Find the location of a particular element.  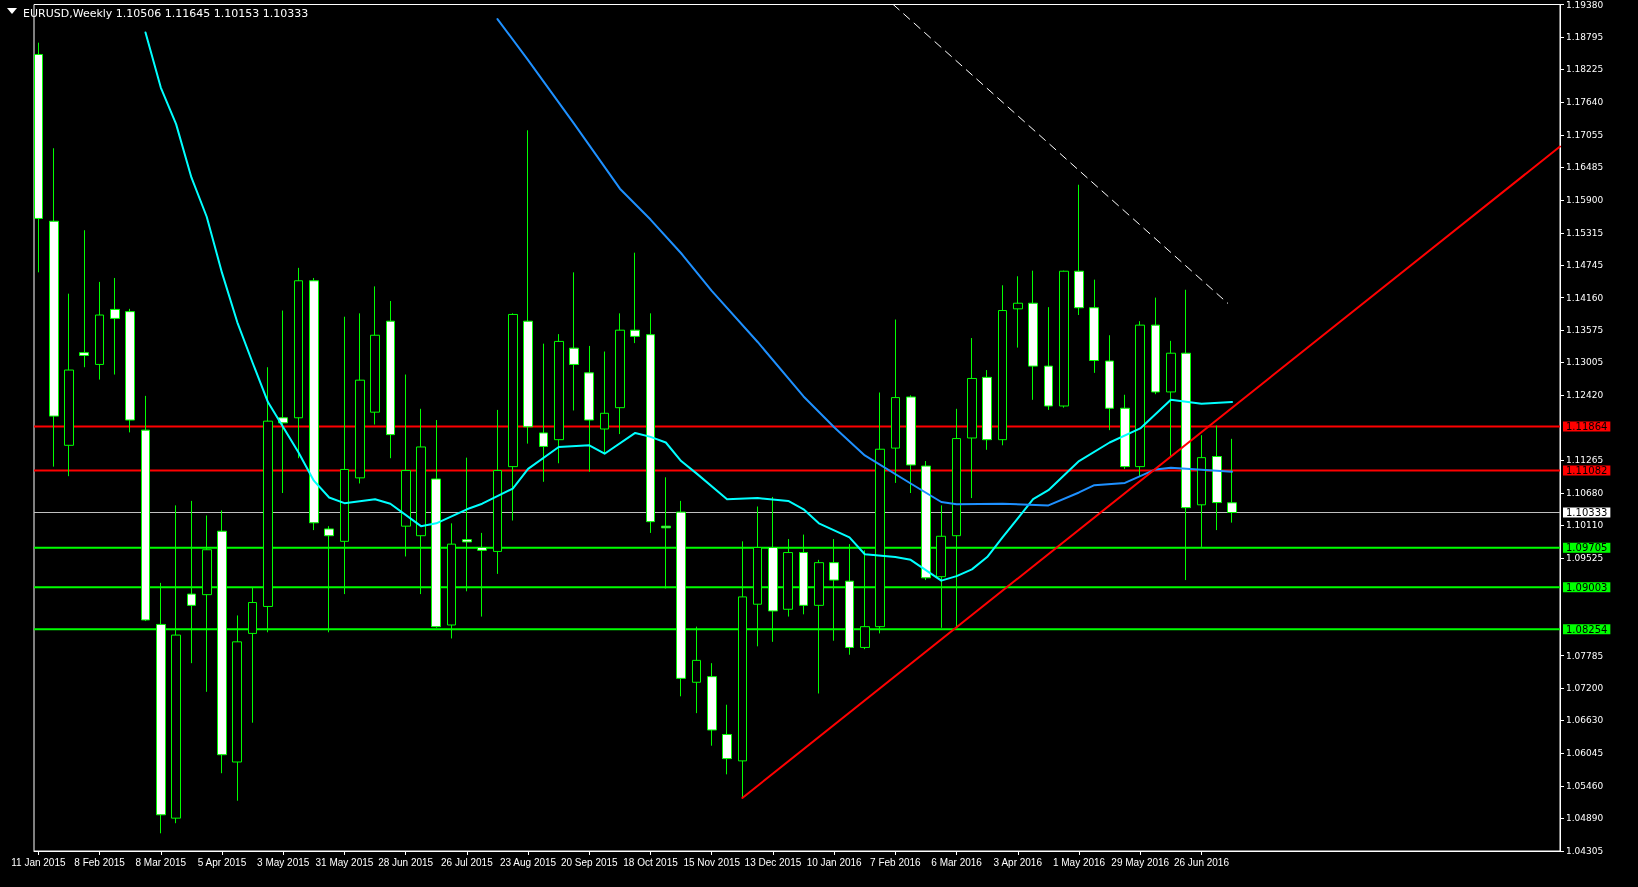

y-tick-label: 1.10680 is located at coordinates (1585, 493).